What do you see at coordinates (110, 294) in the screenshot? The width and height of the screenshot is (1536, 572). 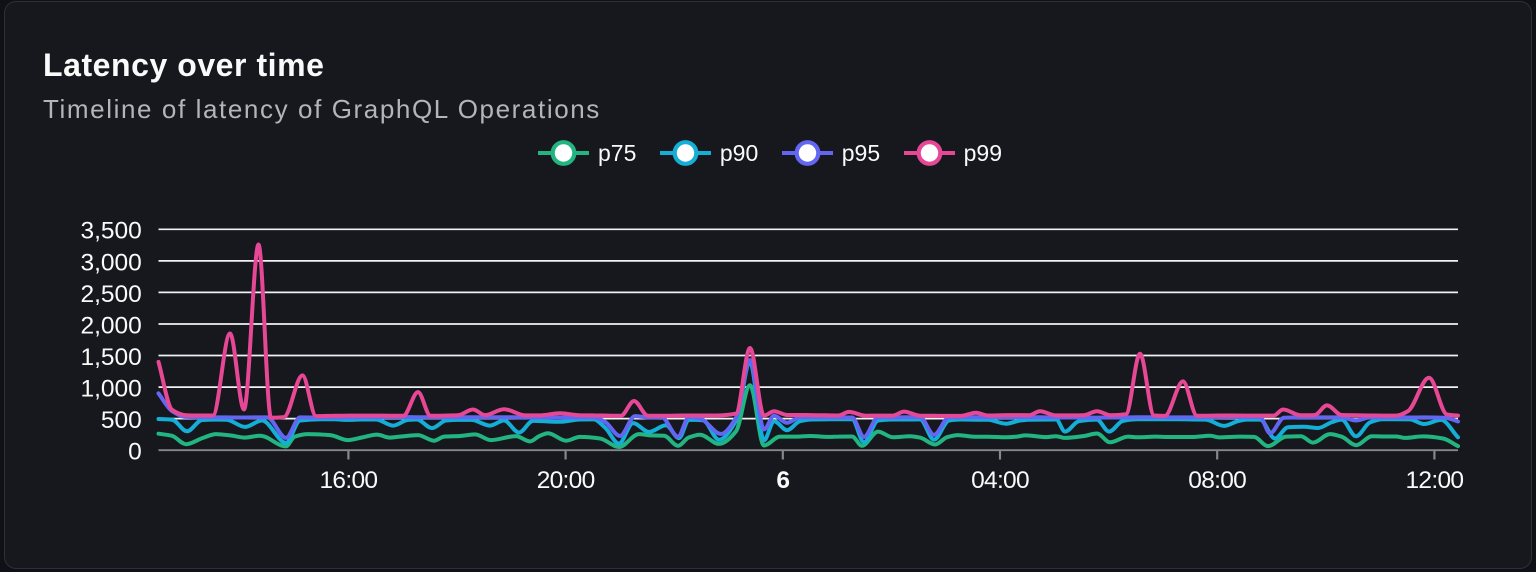 I see `svg-text: 2,500` at bounding box center [110, 294].